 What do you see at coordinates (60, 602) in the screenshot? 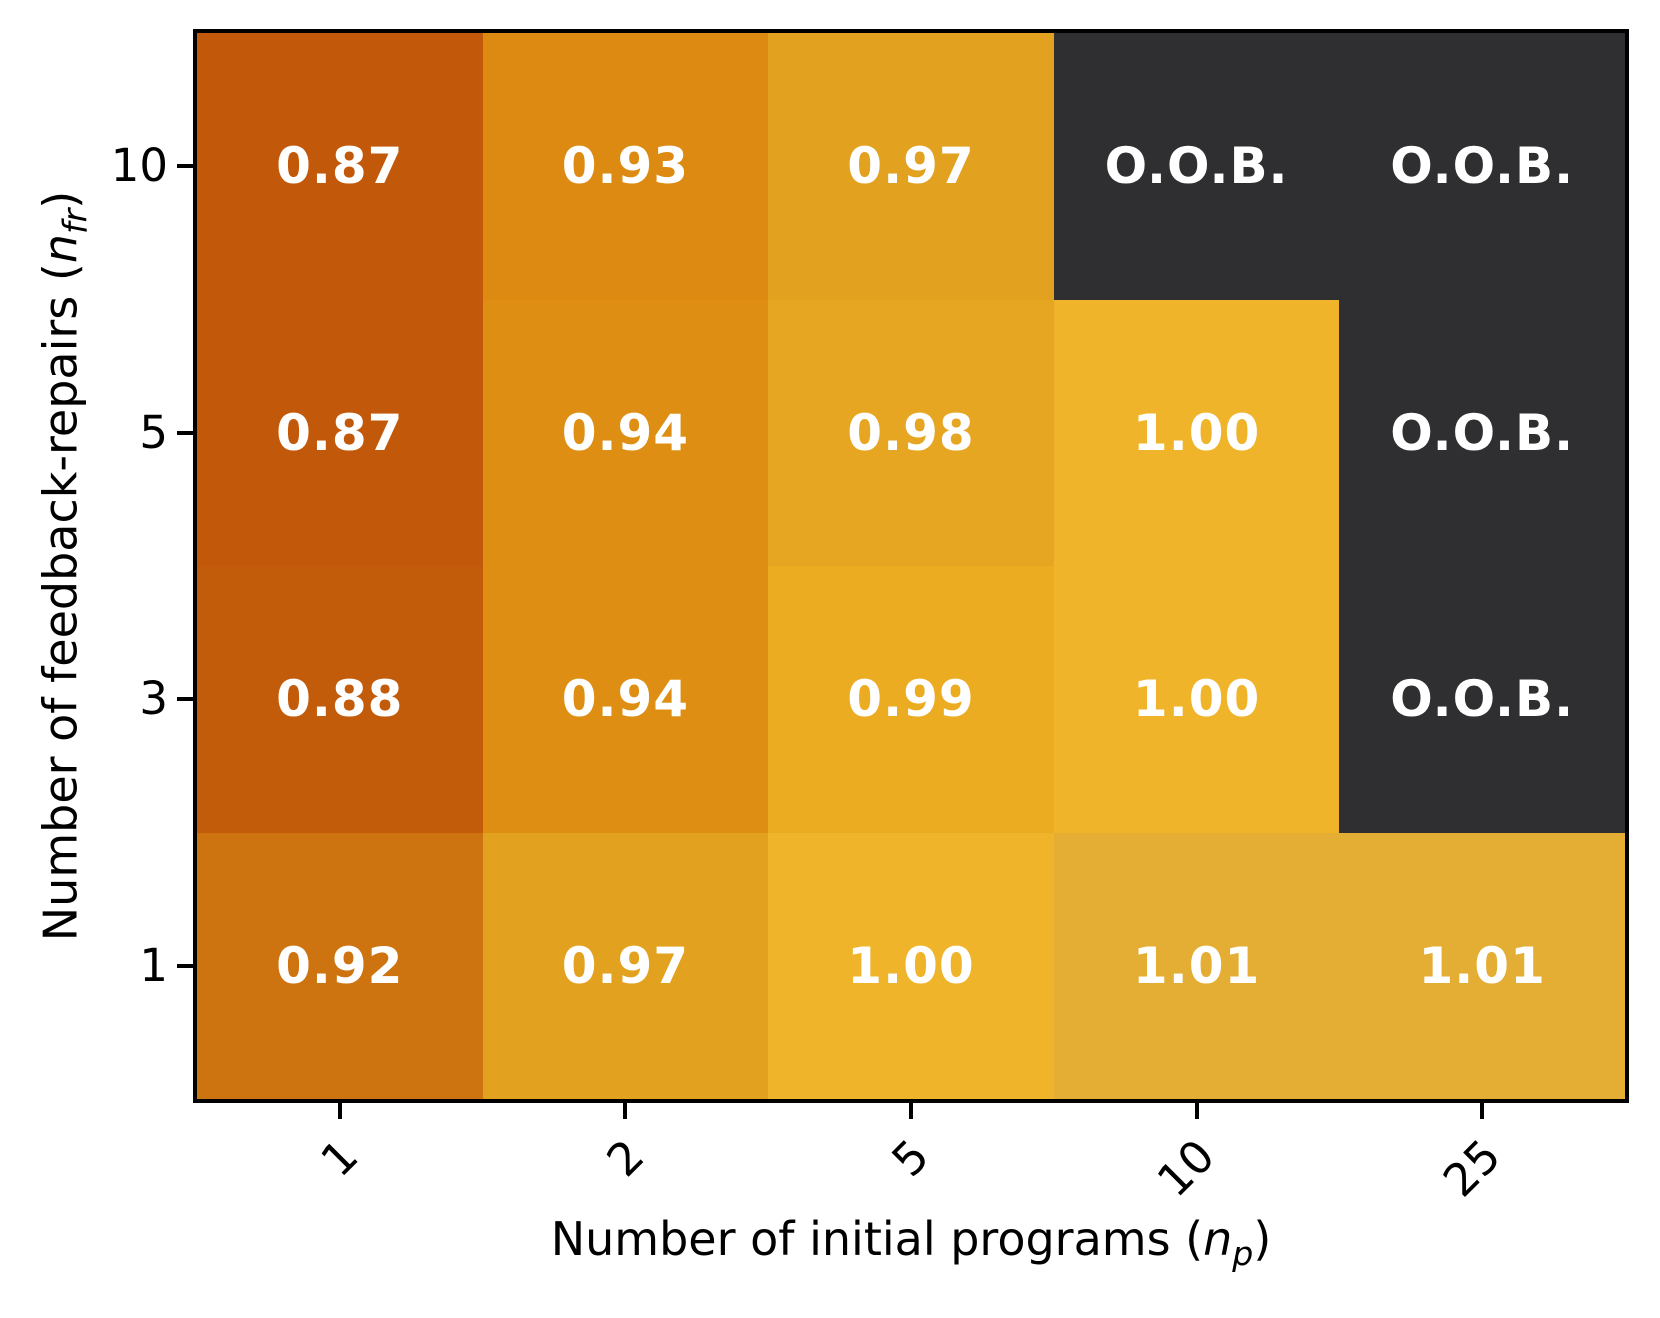
I see `y-axis-label-text: Number of feedback-repairs (` at bounding box center [60, 602].